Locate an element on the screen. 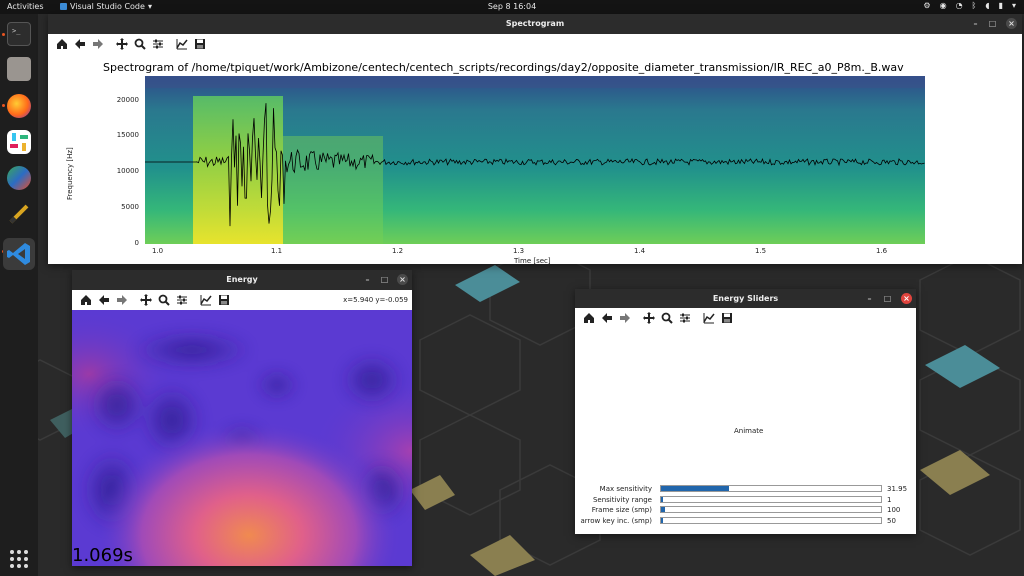 The width and height of the screenshot is (1024, 576). volume-icon: ◖ is located at coordinates (987, 5).